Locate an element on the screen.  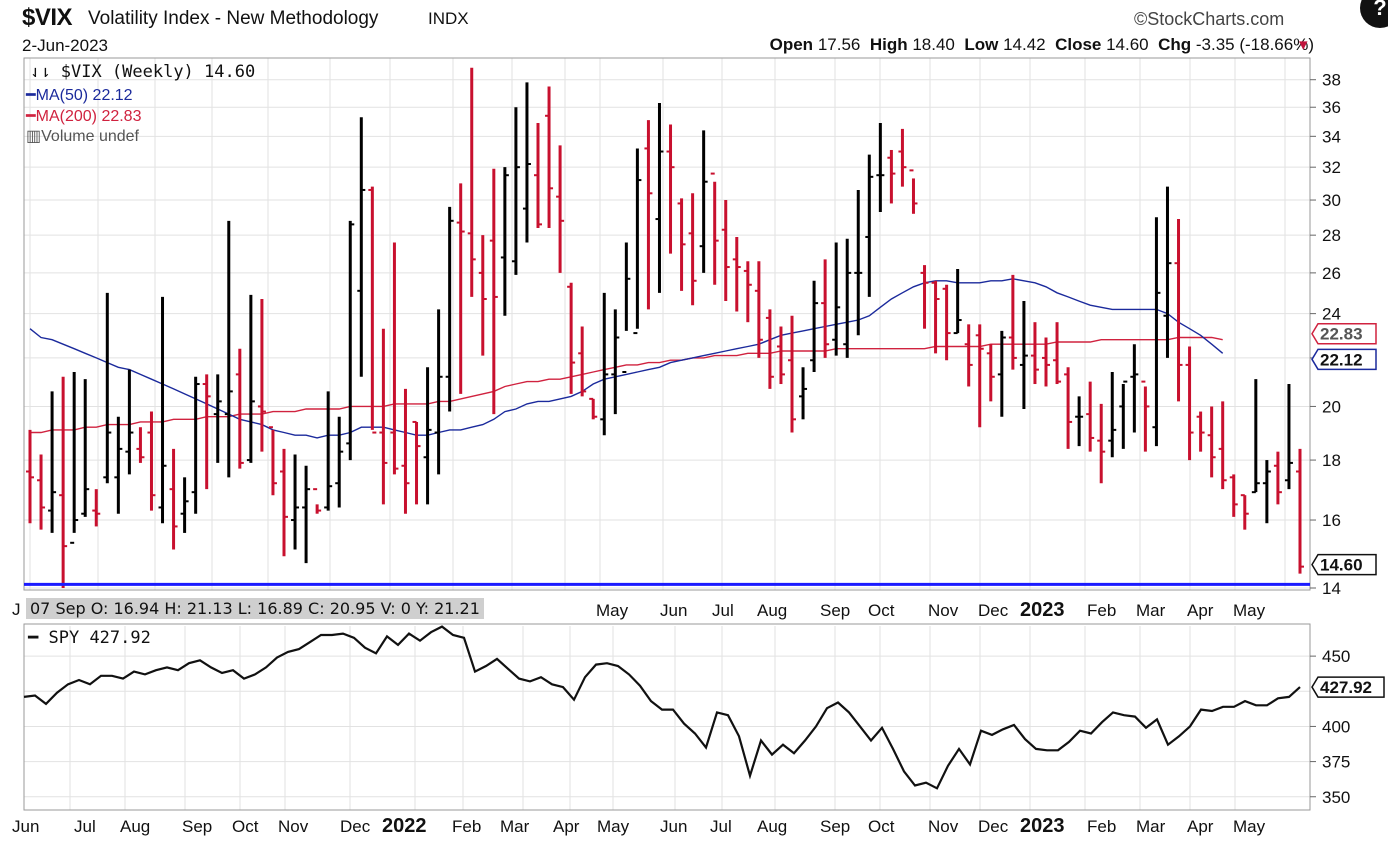
spy-x-year-label: 2022 is located at coordinates (404, 826).